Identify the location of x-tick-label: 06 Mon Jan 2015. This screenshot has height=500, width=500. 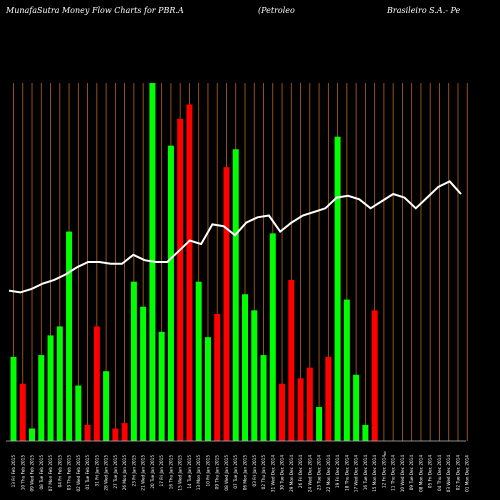
(245, 473).